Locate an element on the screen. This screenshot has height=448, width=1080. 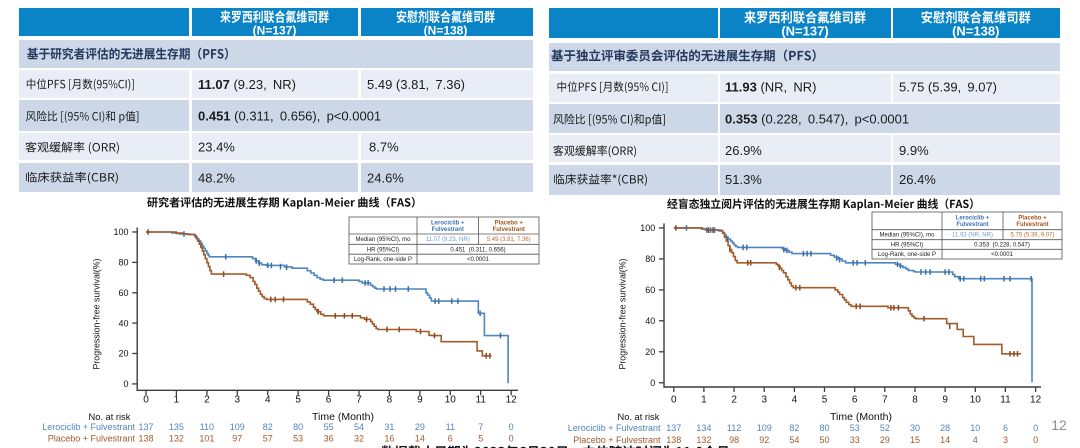
svg-text: Placebo + is located at coordinates (1032, 219).